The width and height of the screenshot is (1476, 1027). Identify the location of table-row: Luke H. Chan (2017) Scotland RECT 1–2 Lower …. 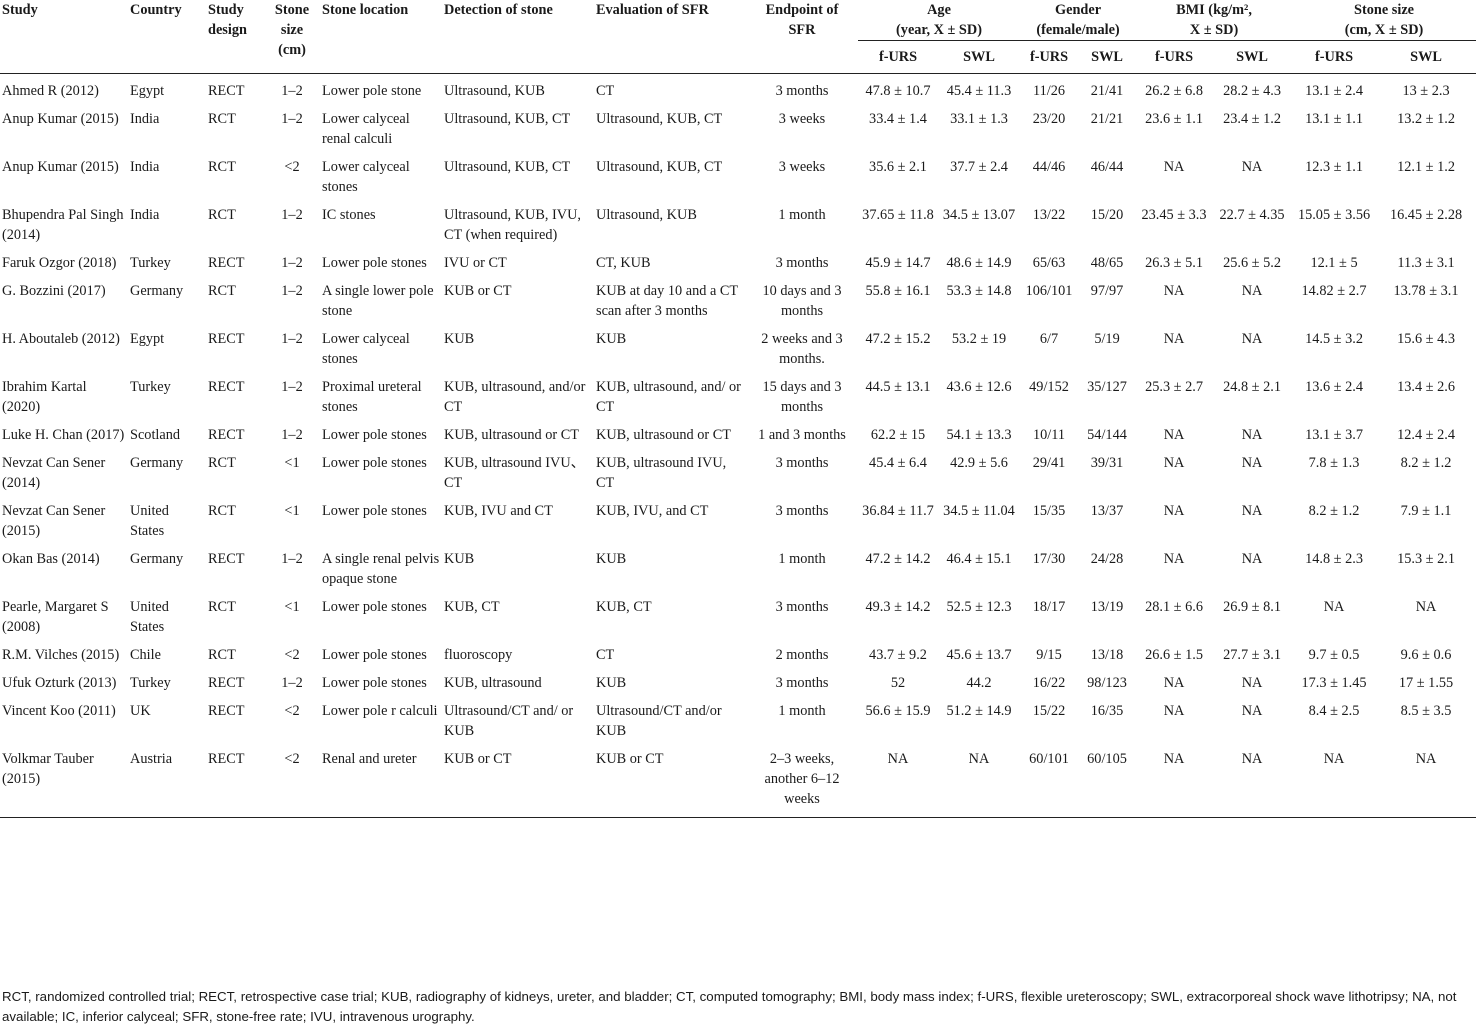
(738, 431).